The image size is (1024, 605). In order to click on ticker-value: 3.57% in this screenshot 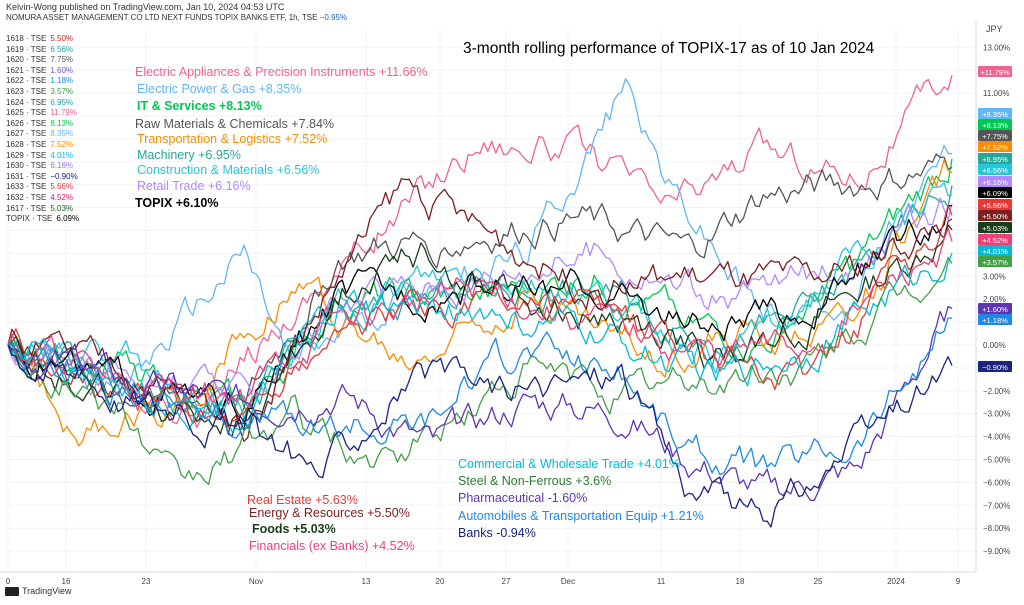, I will do `click(62, 91)`.